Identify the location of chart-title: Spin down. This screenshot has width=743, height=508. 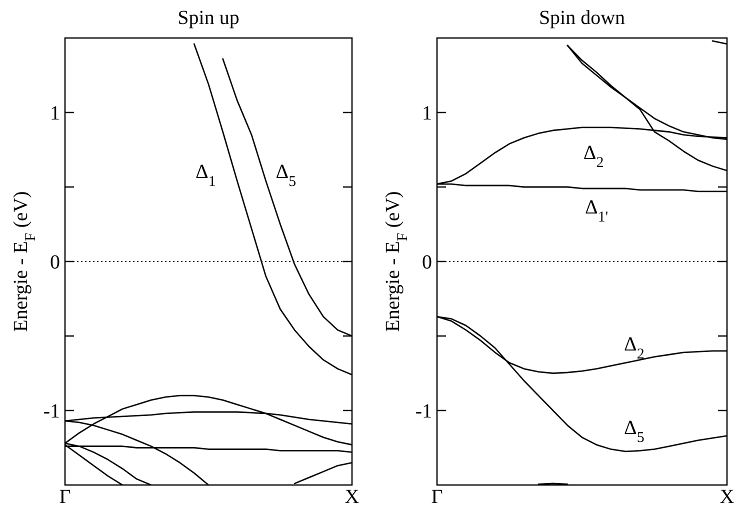
(582, 18).